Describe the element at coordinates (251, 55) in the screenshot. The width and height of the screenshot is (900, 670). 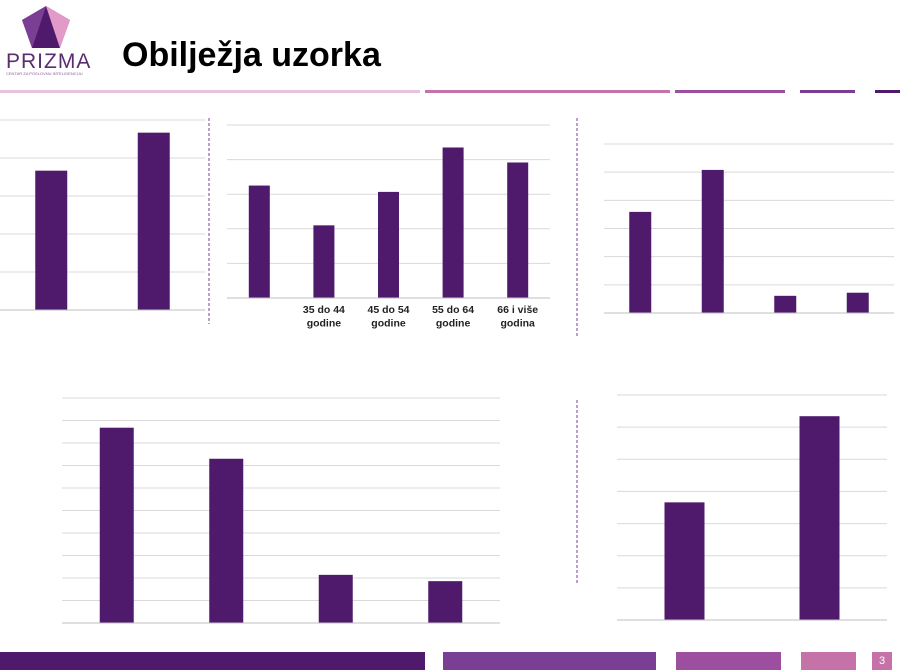
I see `page-title: Obilježja uzorka` at that location.